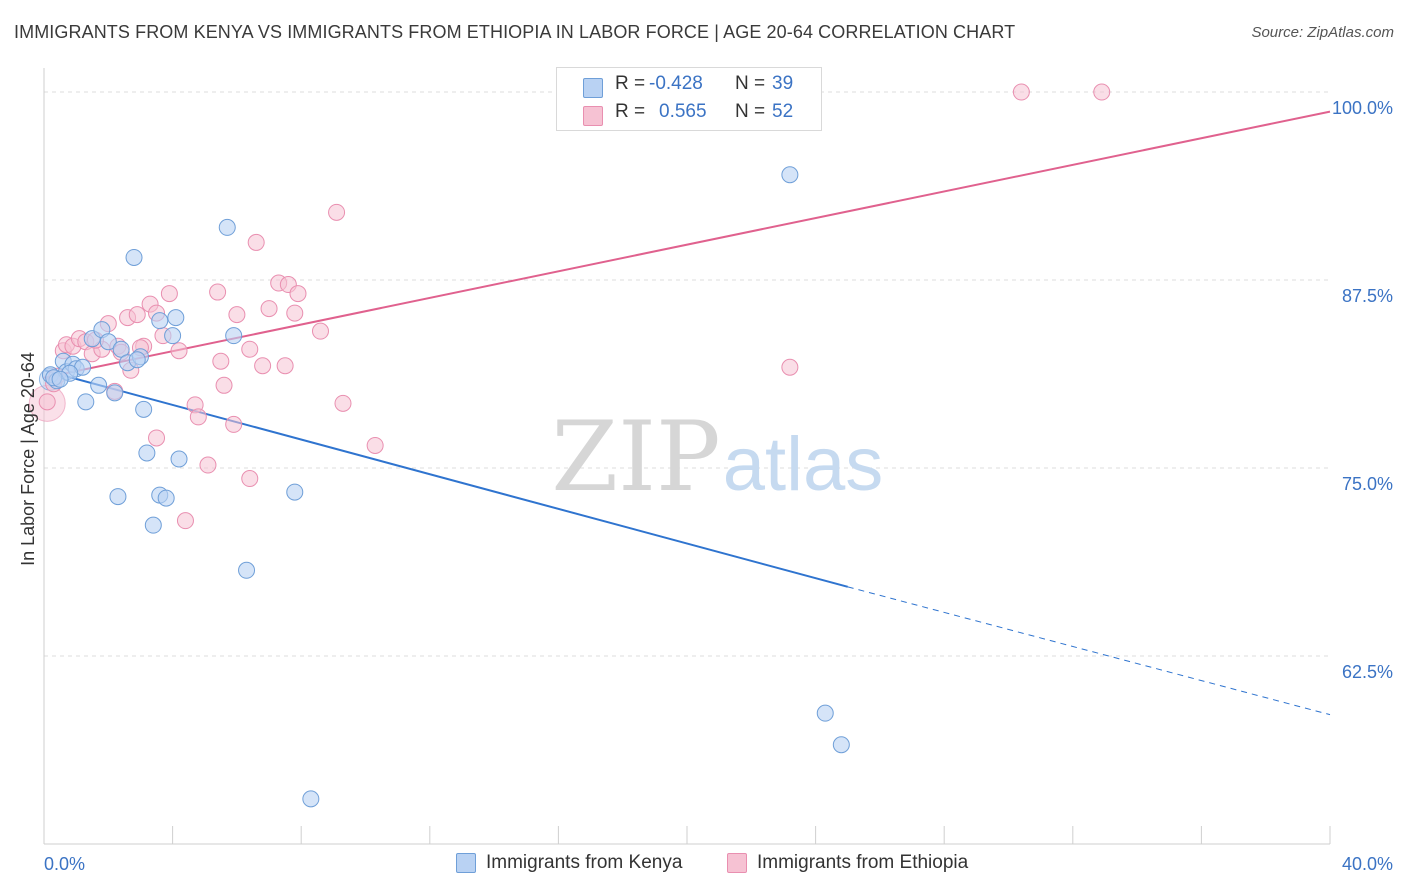 The height and width of the screenshot is (892, 1406). Describe the element at coordinates (803, 464) in the screenshot. I see `watermark-atlas: atlas` at that location.